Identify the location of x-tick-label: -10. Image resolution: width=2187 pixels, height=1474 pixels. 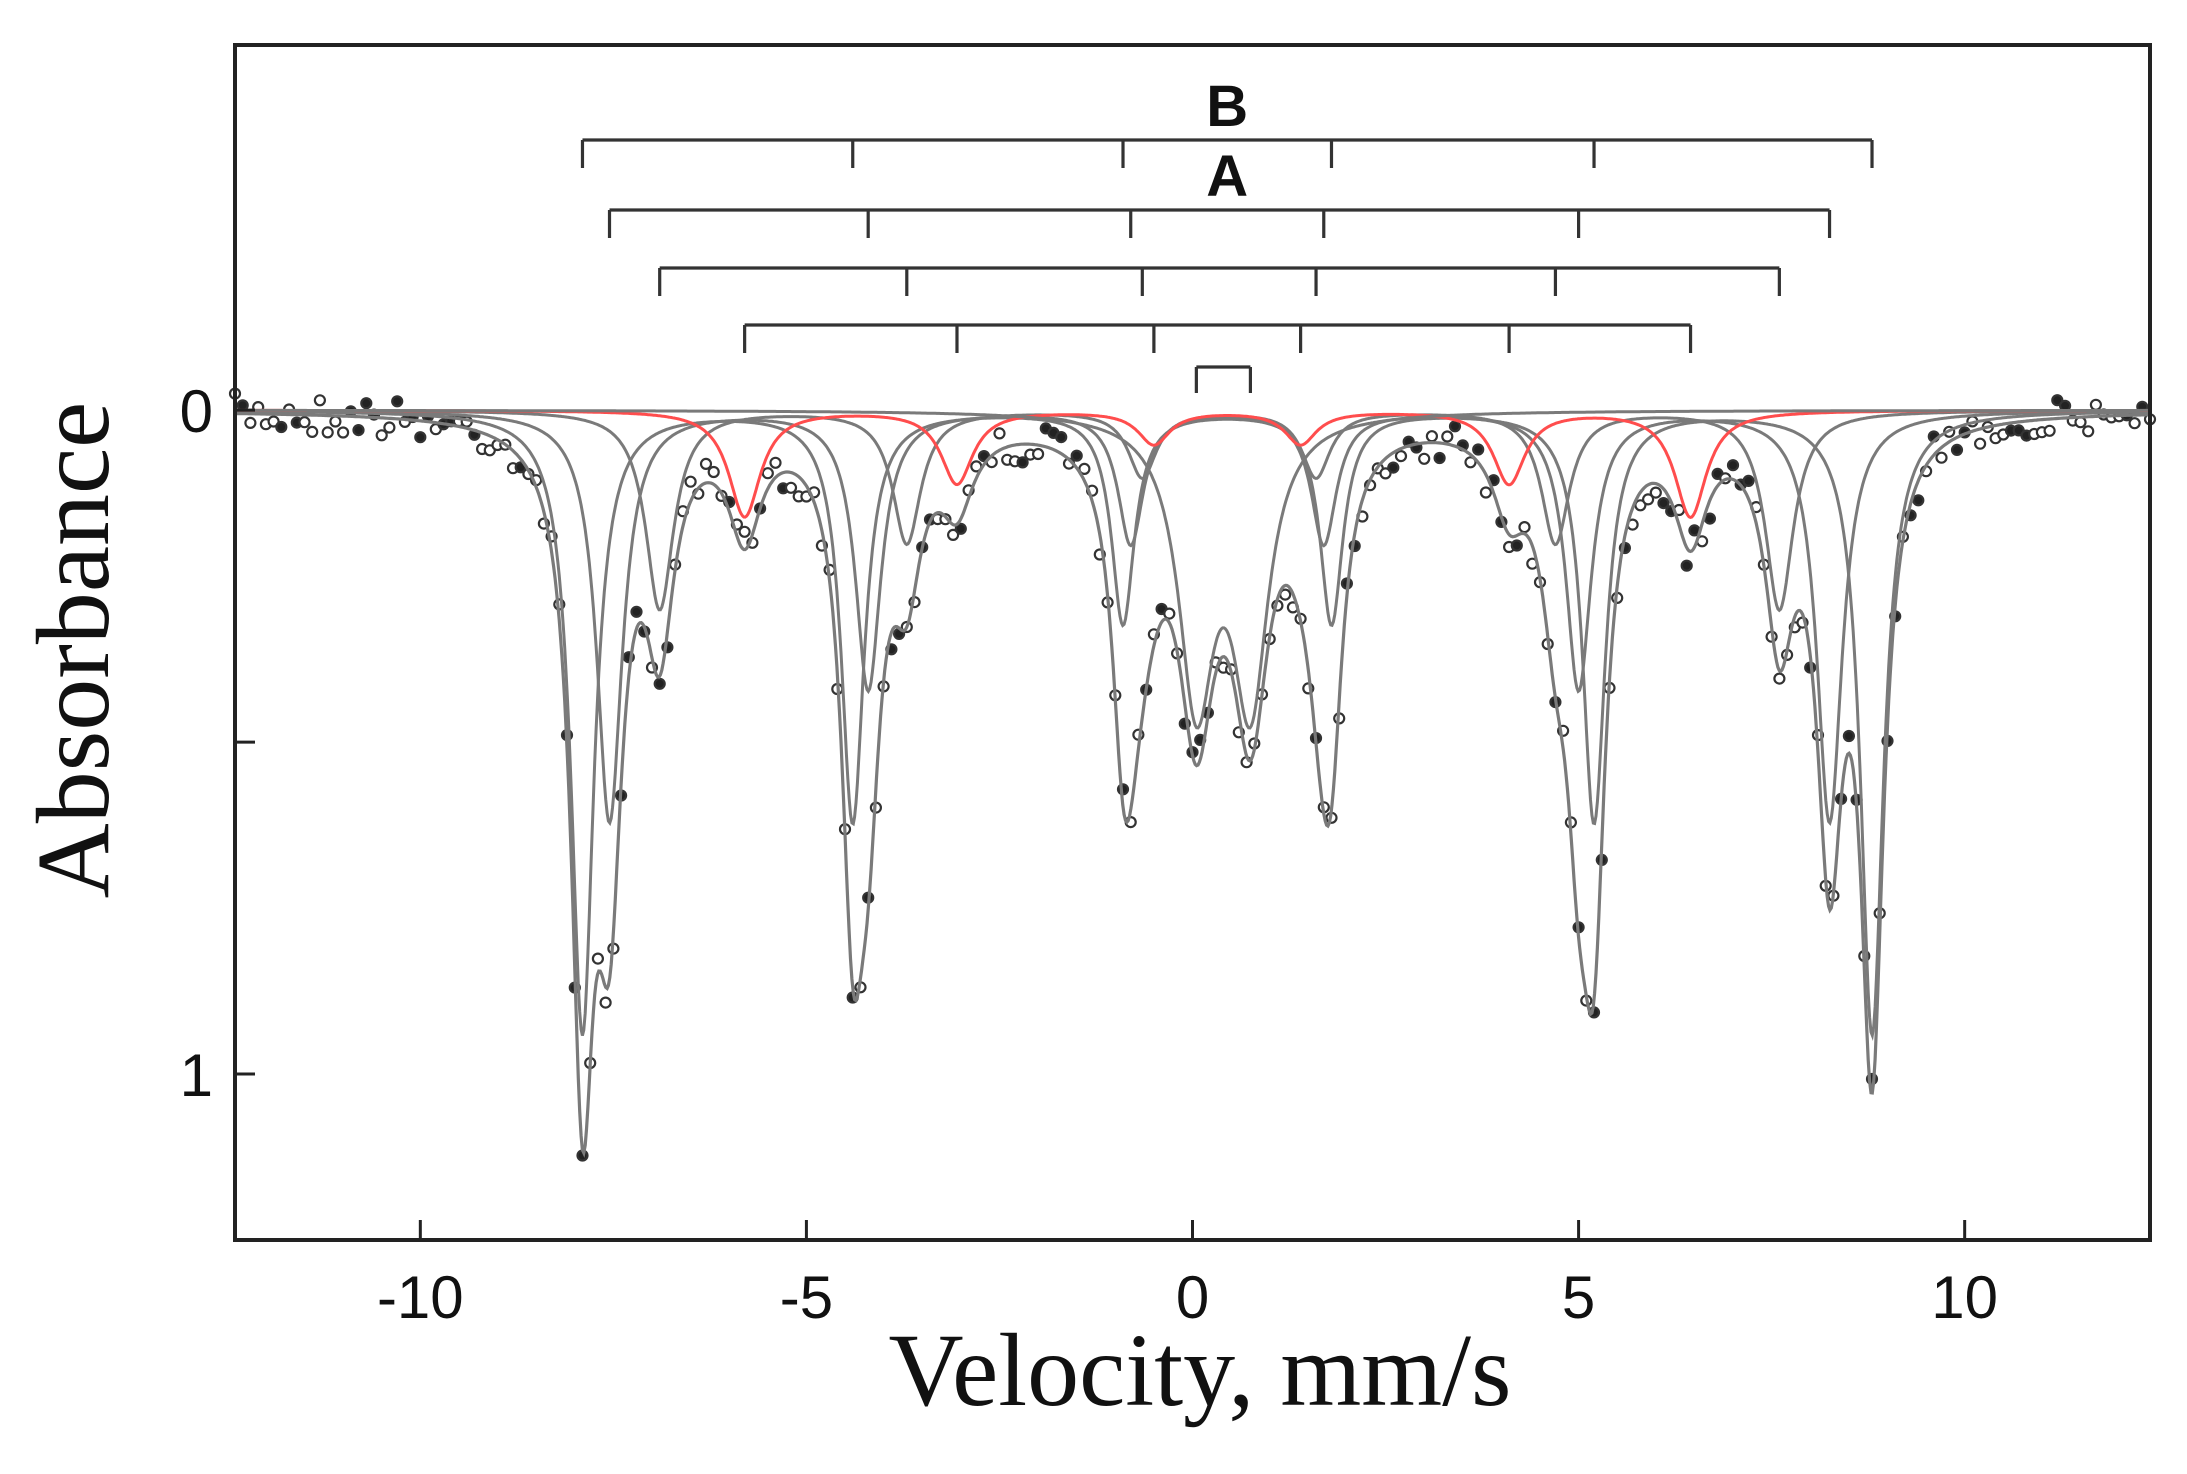
(420, 1297).